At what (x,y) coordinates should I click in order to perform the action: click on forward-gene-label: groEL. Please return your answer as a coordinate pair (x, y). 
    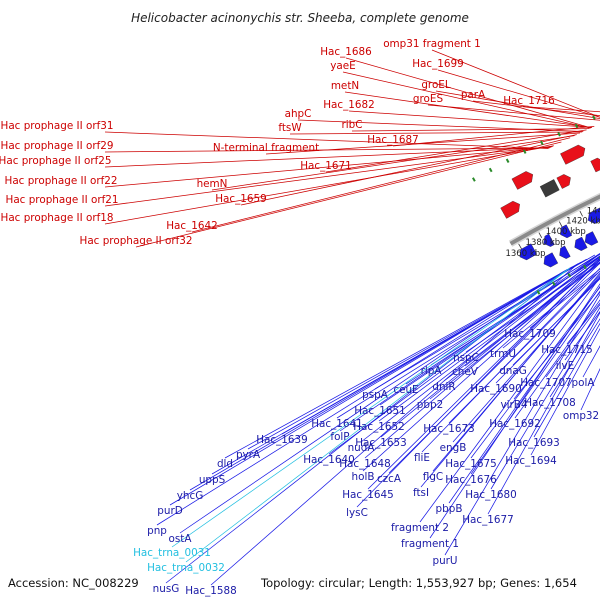
    Looking at the image, I should click on (436, 85).